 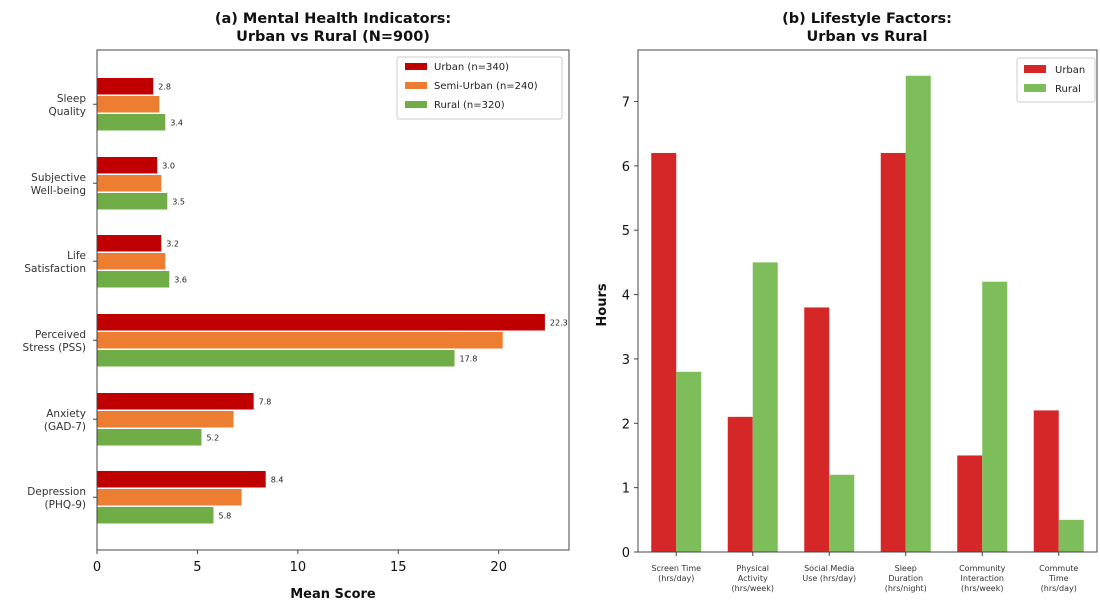 I want to click on legend-a-box, so click(x=479, y=88).